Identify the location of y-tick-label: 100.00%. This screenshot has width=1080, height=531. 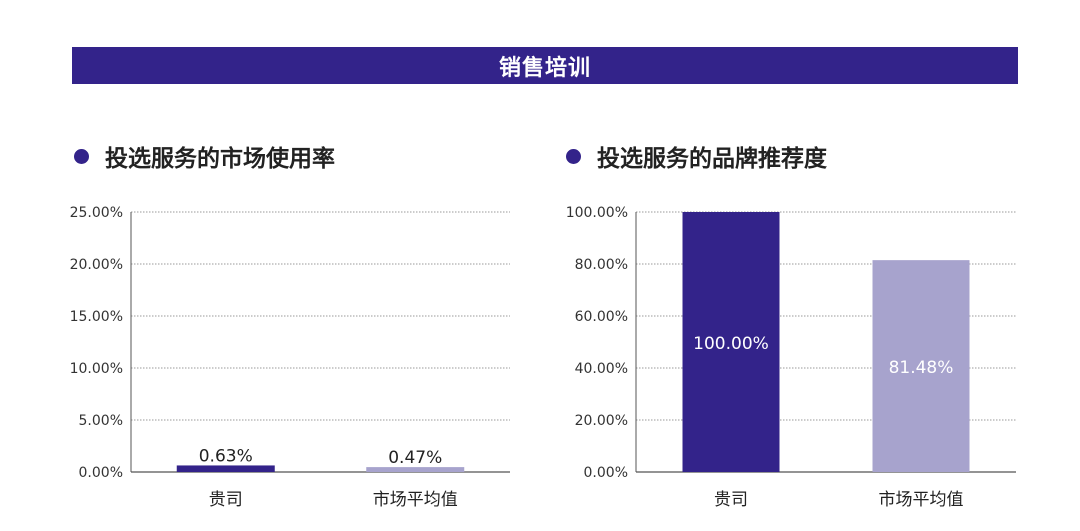
(597, 213).